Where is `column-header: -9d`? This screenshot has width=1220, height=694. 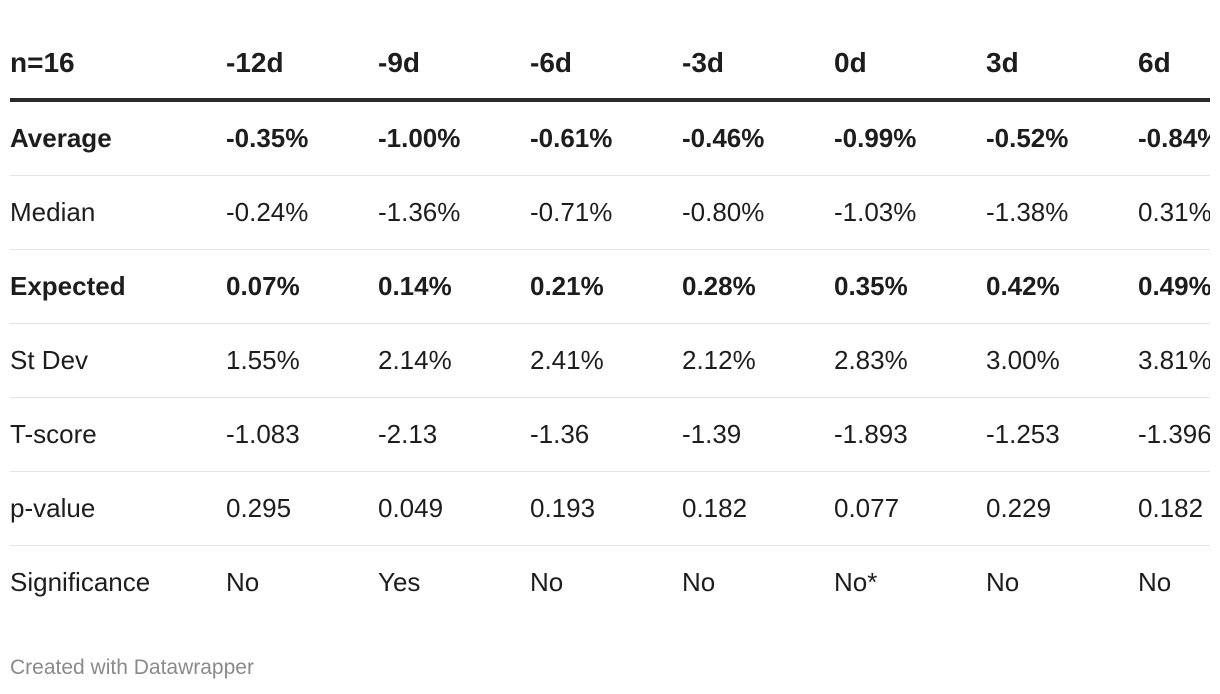 column-header: -9d is located at coordinates (454, 65).